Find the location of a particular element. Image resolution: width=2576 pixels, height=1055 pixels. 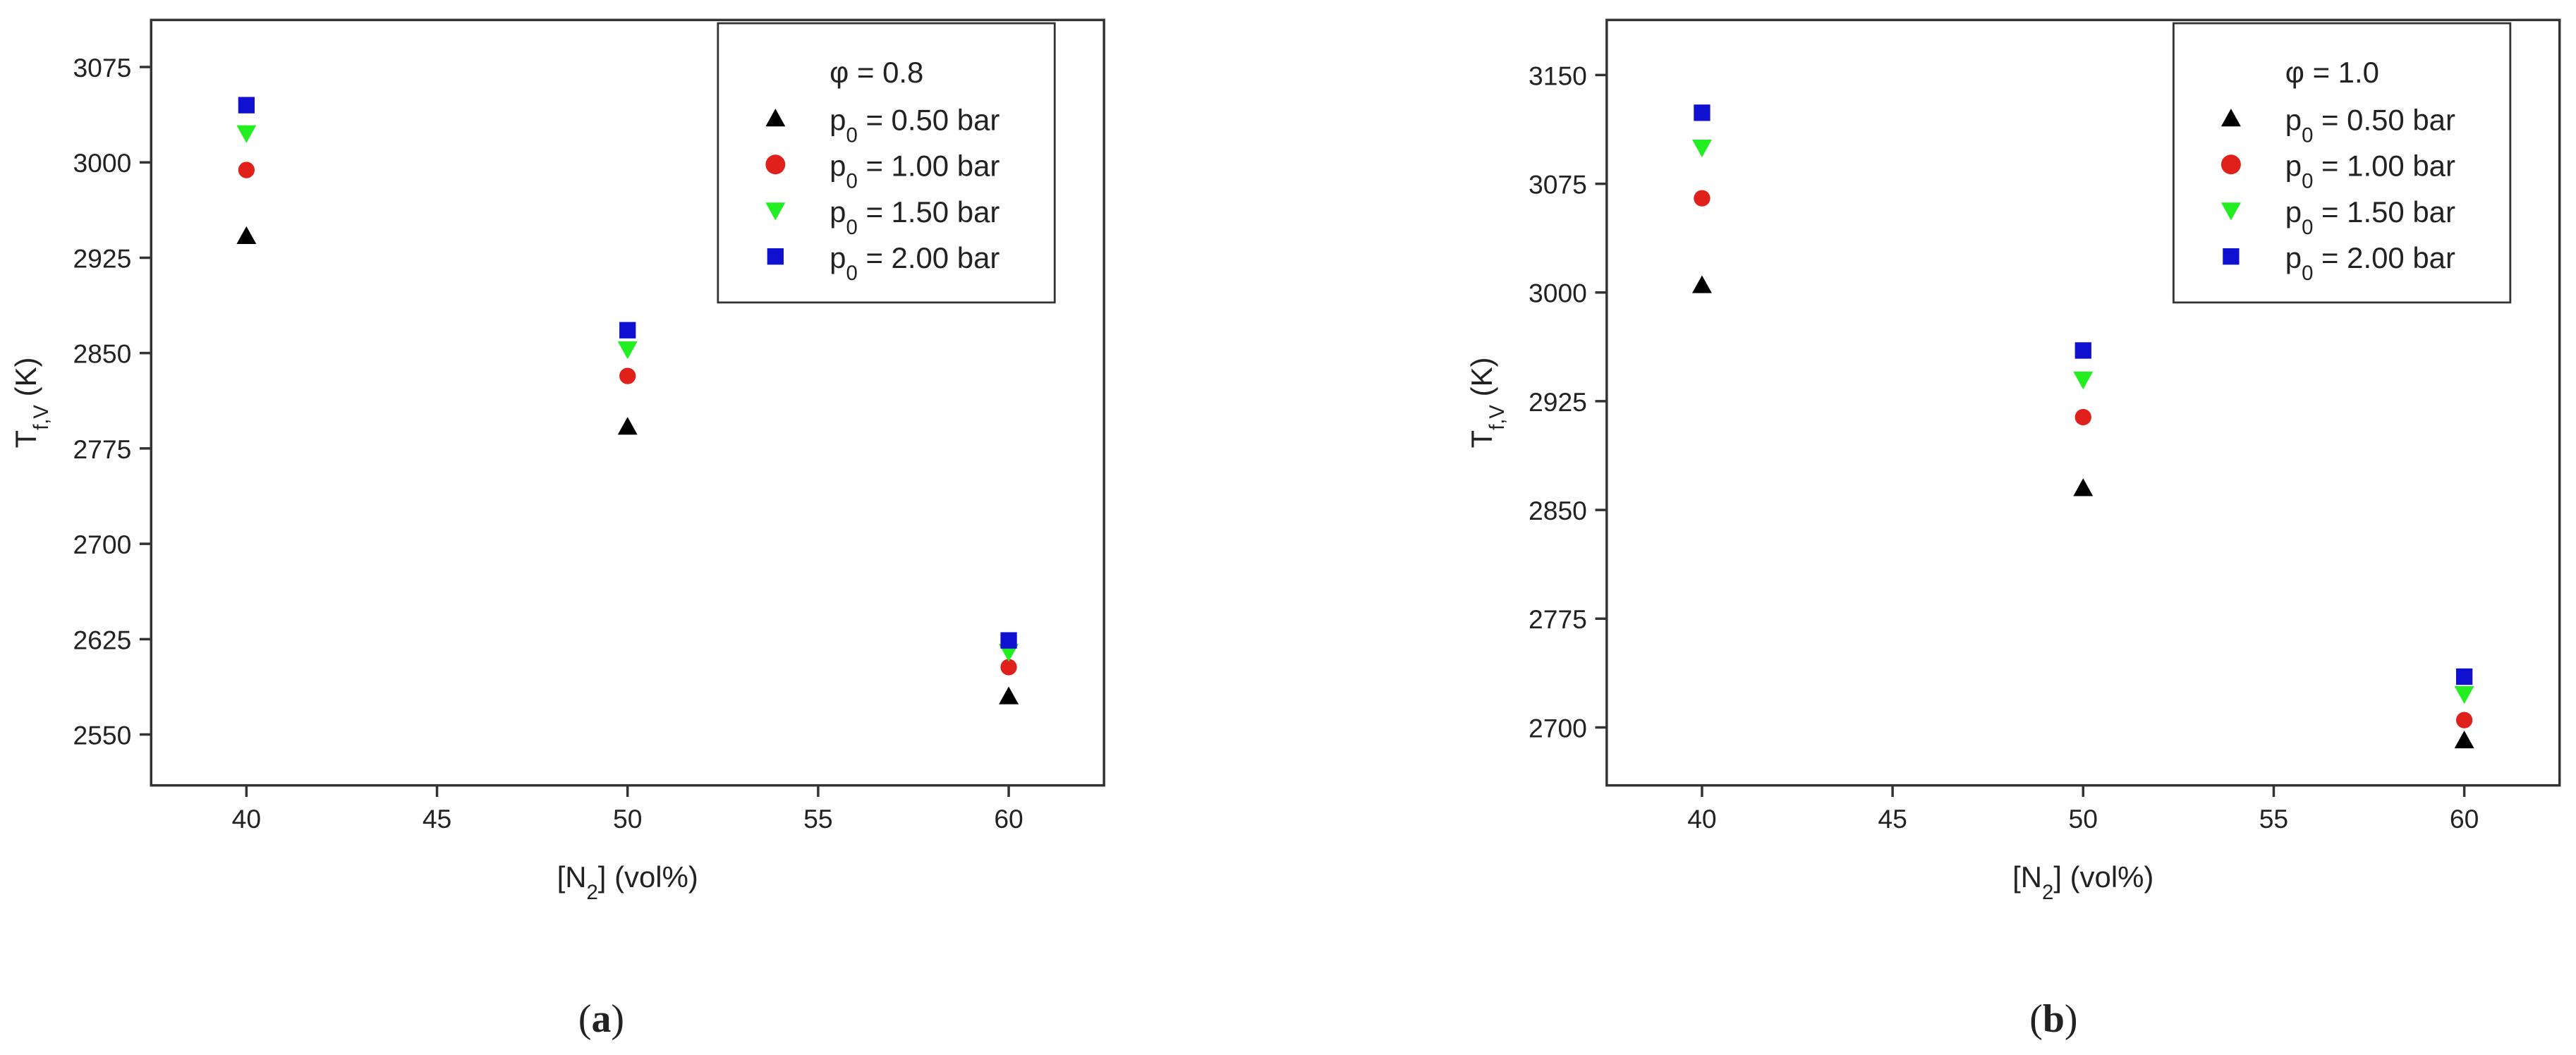

caption-part: b is located at coordinates (2054, 1019).